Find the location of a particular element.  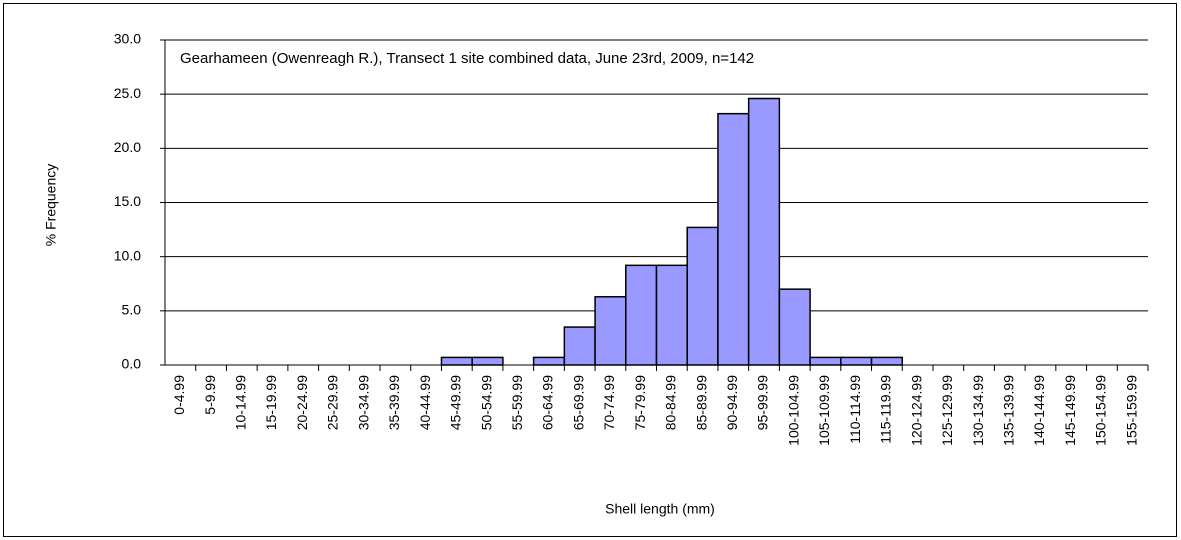

x-tick-label: 45-49.99 is located at coordinates (456, 402).